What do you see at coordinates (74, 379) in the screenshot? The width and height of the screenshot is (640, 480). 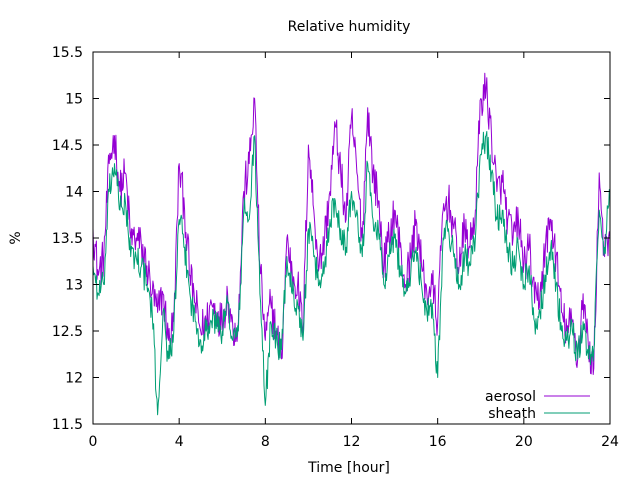 I see `y-tick-label: 12` at bounding box center [74, 379].